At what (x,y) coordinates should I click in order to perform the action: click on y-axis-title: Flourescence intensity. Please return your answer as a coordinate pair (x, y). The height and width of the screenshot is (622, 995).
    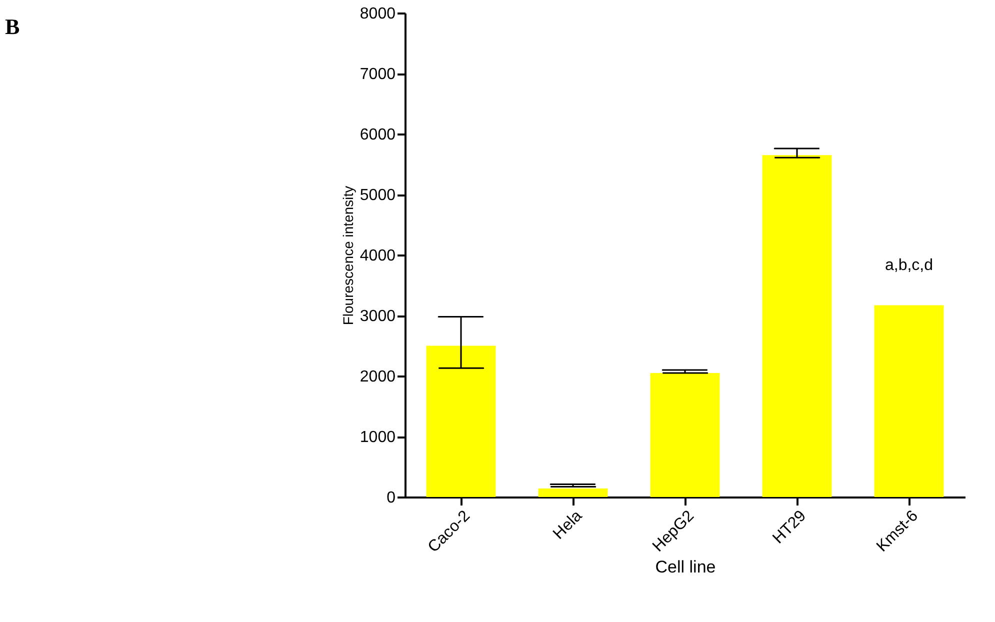
    Looking at the image, I should click on (348, 256).